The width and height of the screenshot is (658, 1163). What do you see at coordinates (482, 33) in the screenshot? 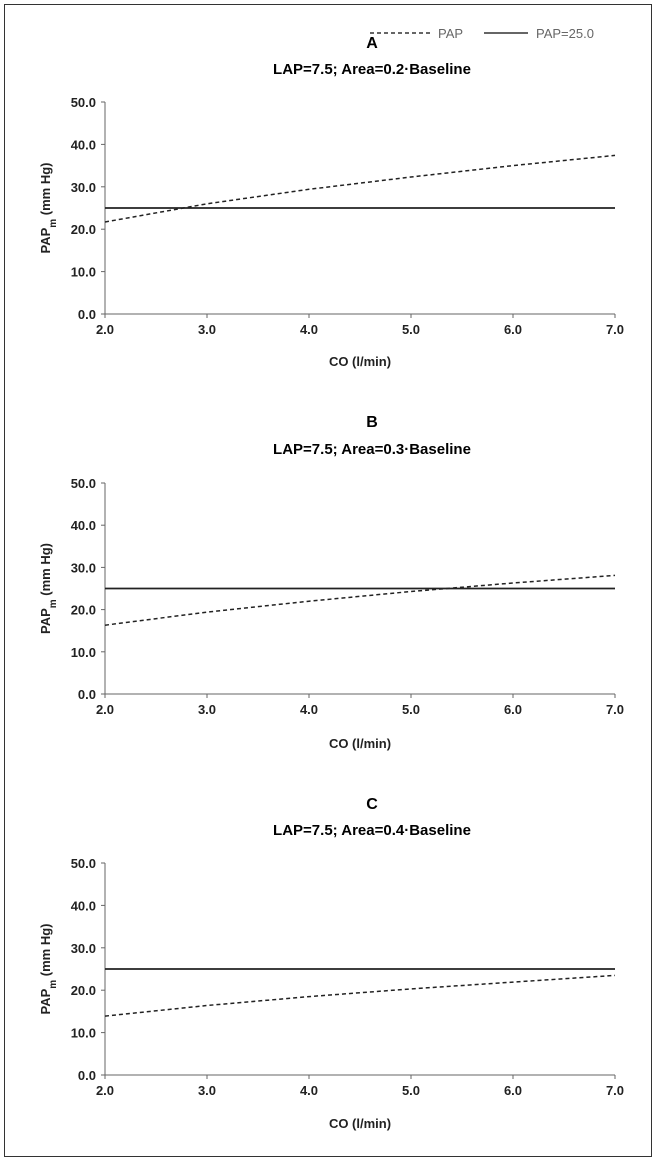
I see `legend: PAP PAP=25.0` at bounding box center [482, 33].